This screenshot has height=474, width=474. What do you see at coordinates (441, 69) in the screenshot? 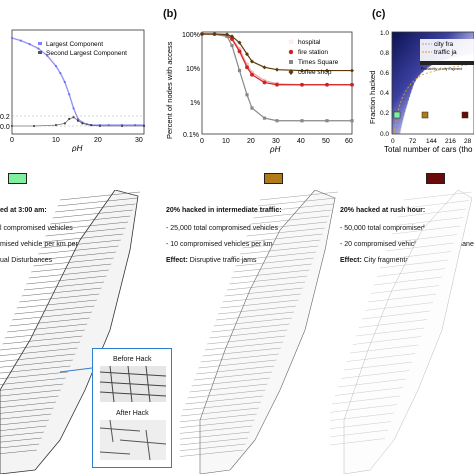
I see `c-colorbar-label: Probability of city fragment` at bounding box center [441, 69].